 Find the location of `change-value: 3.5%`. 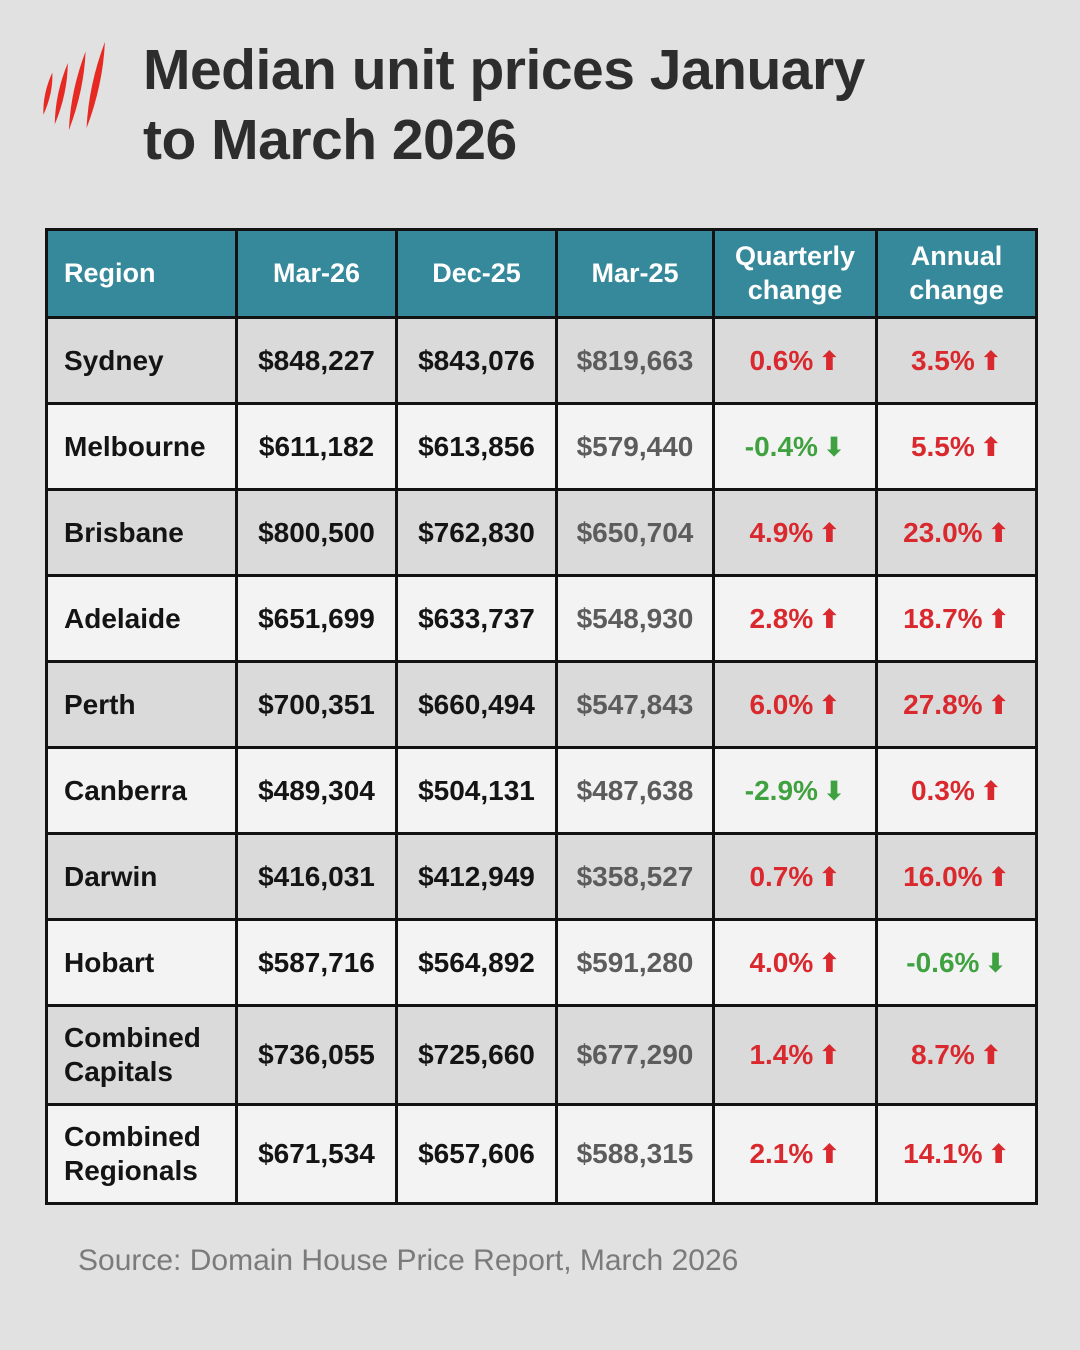

change-value: 3.5% is located at coordinates (942, 360).